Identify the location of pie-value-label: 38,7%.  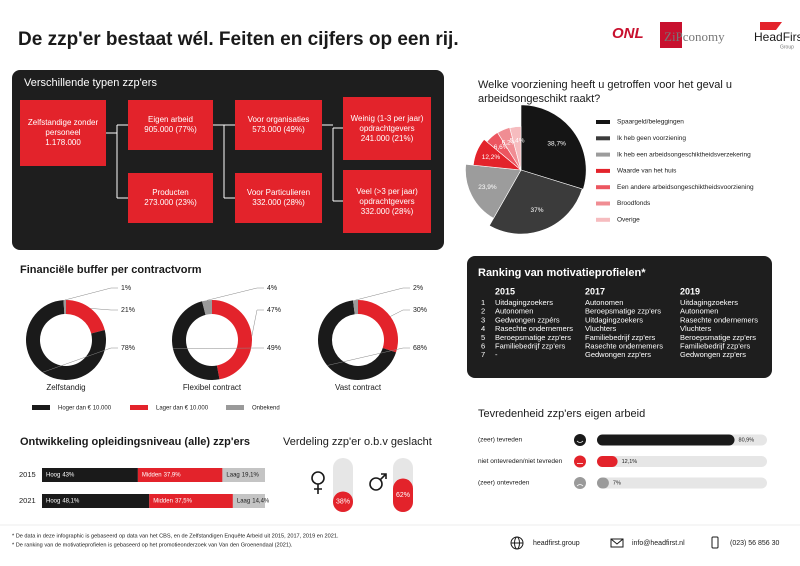
(556, 143).